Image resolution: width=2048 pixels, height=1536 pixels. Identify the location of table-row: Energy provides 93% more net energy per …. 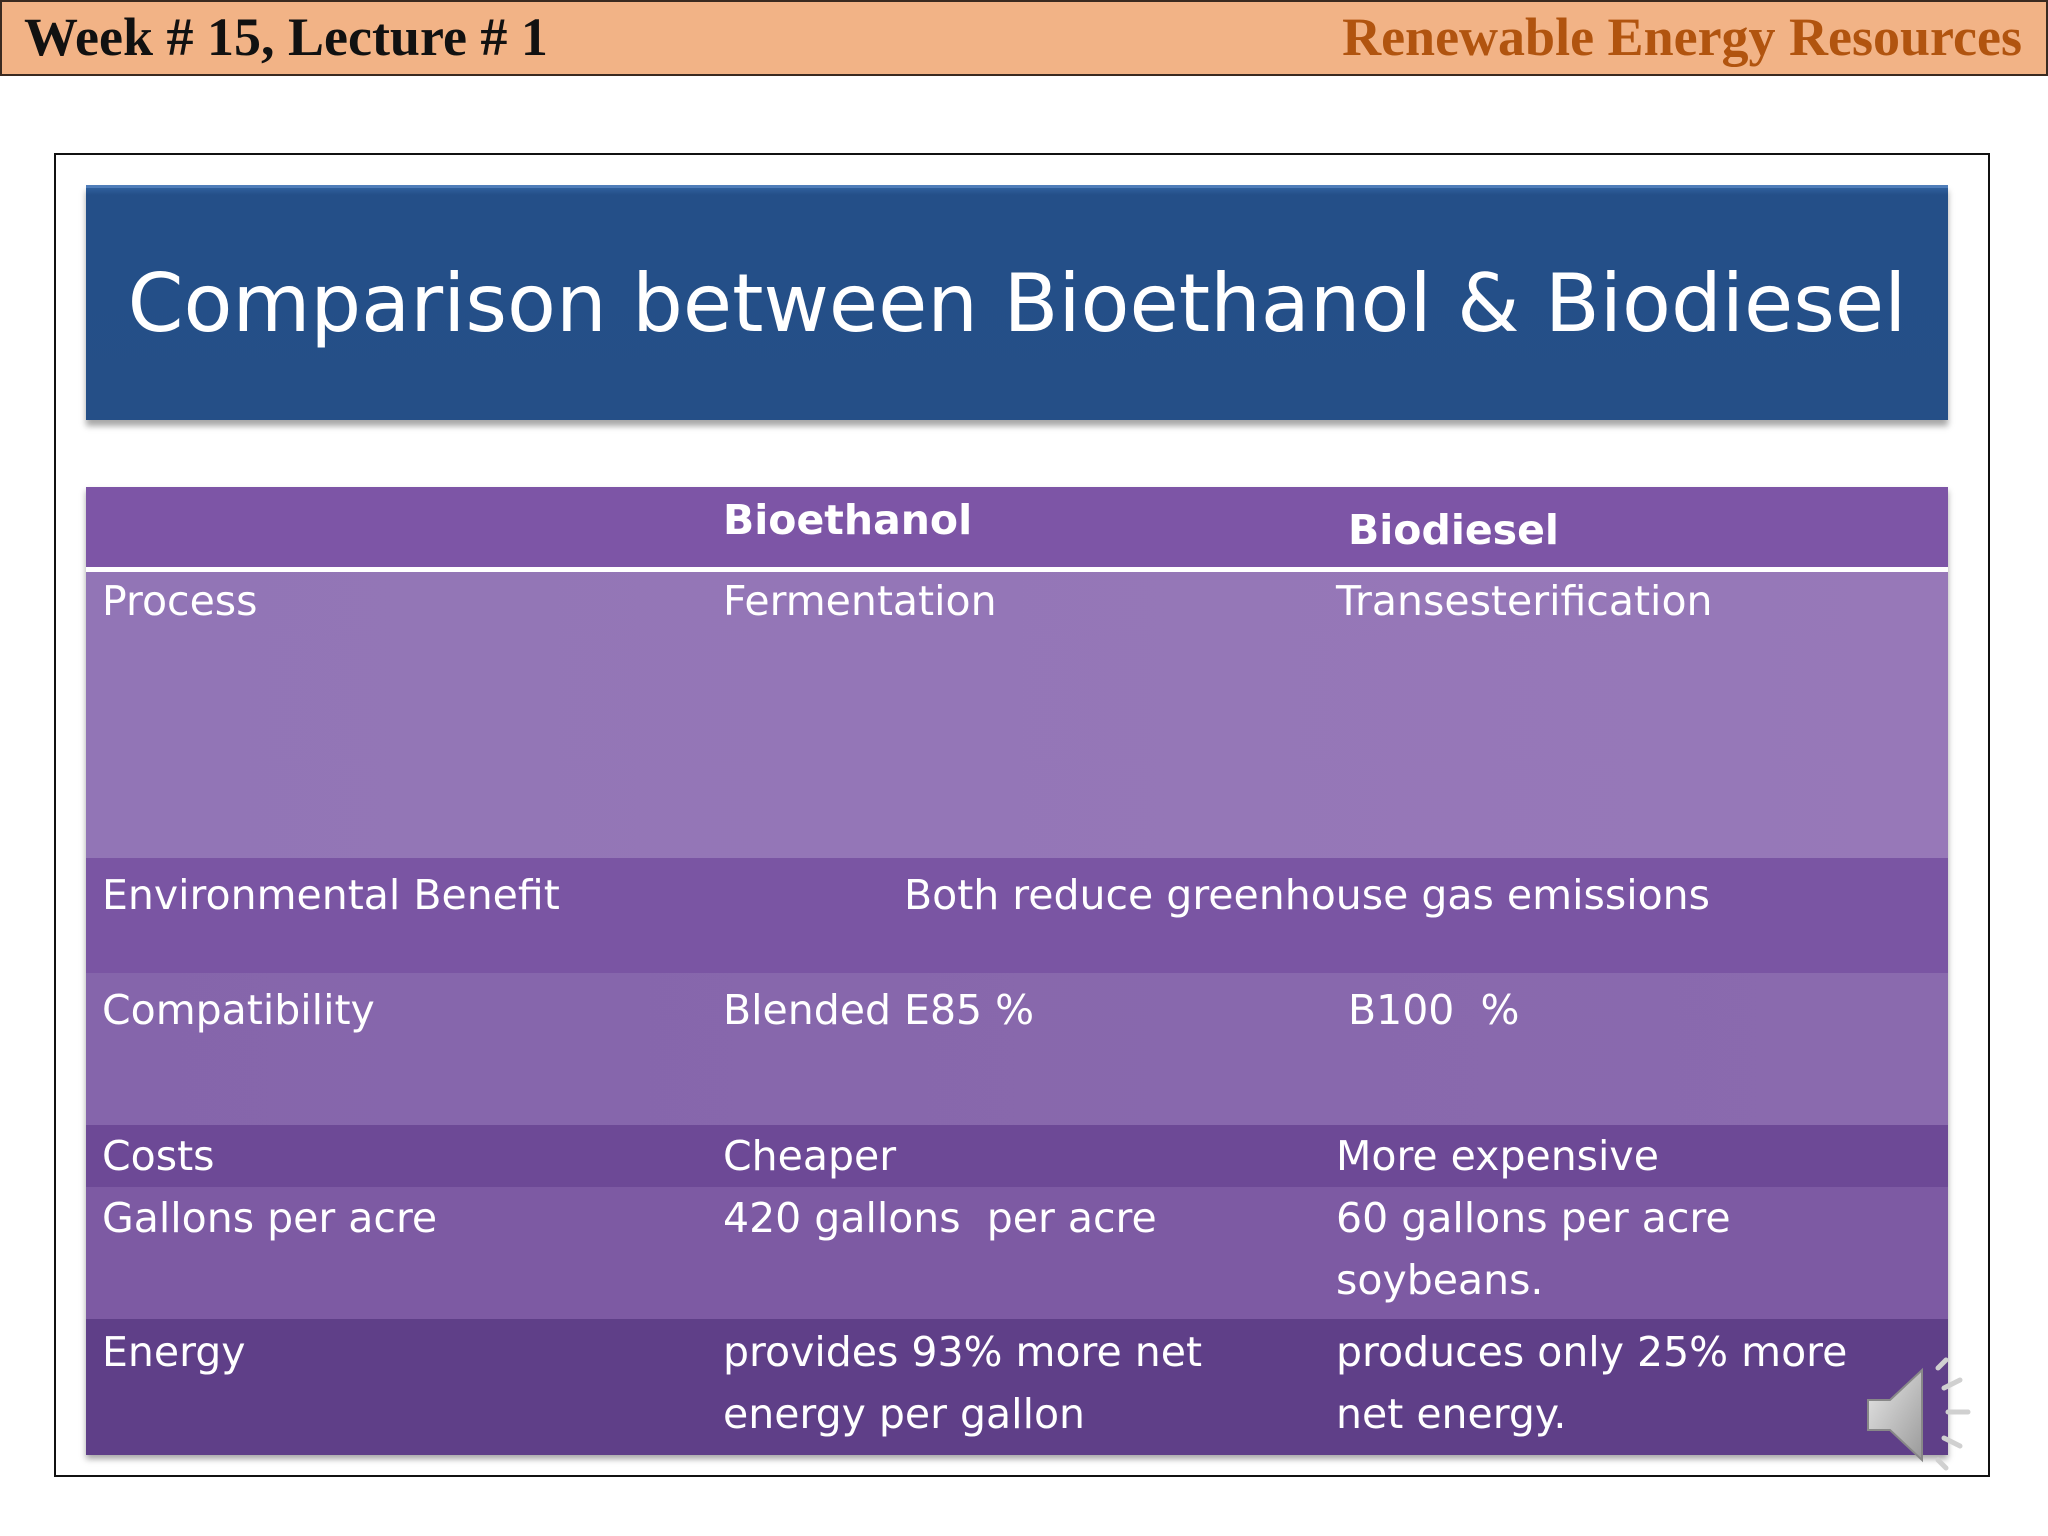
(1017, 1387).